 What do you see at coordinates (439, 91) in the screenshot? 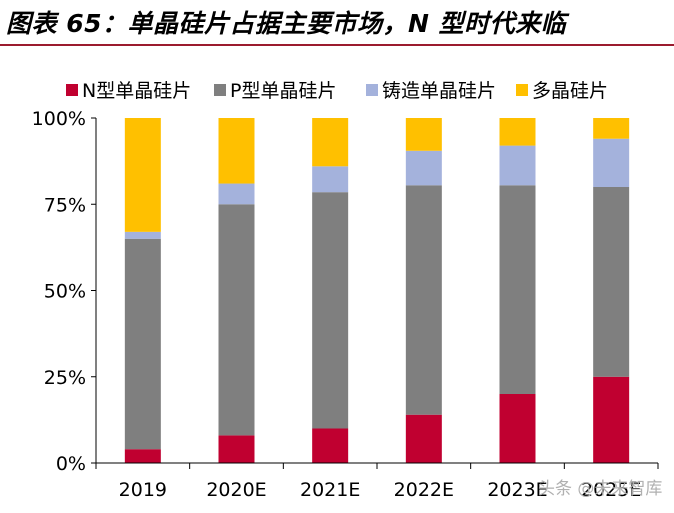
I see `legend-label-2: 铸造单晶硅片` at bounding box center [439, 91].